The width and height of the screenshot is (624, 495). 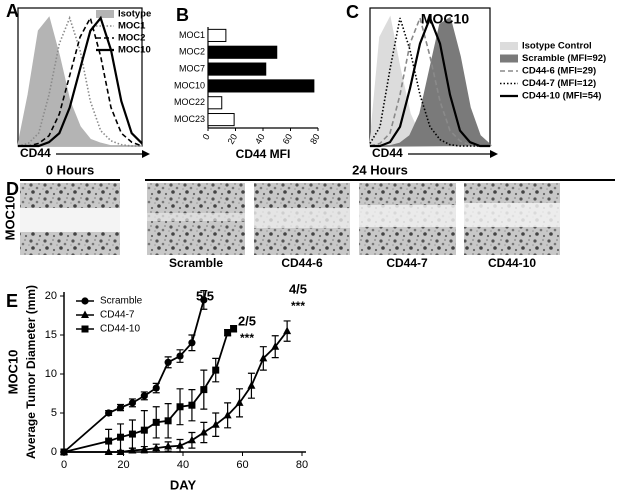 What do you see at coordinates (182, 15) in the screenshot?
I see `panel-label: B` at bounding box center [182, 15].